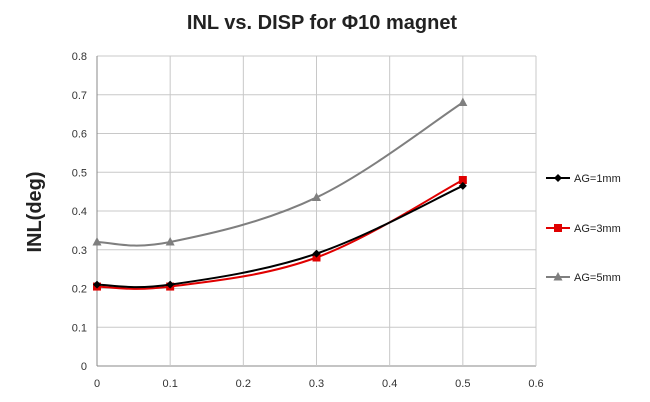 Image resolution: width=650 pixels, height=402 pixels. What do you see at coordinates (79, 135) in the screenshot?
I see `y-tick-label: 0.6` at bounding box center [79, 135].